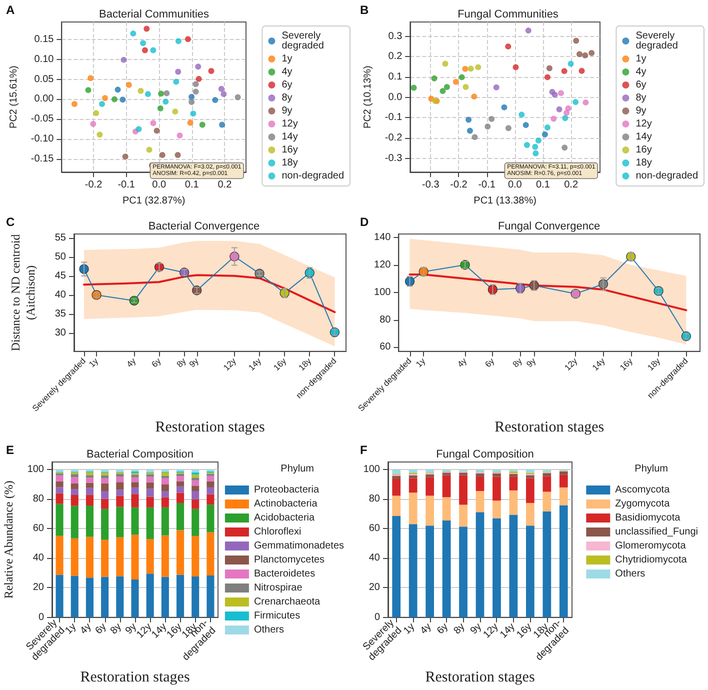 Image resolution: width=708 pixels, height=690 pixels. What do you see at coordinates (651, 469) in the screenshot?
I see `legend-title: Phylum` at bounding box center [651, 469].